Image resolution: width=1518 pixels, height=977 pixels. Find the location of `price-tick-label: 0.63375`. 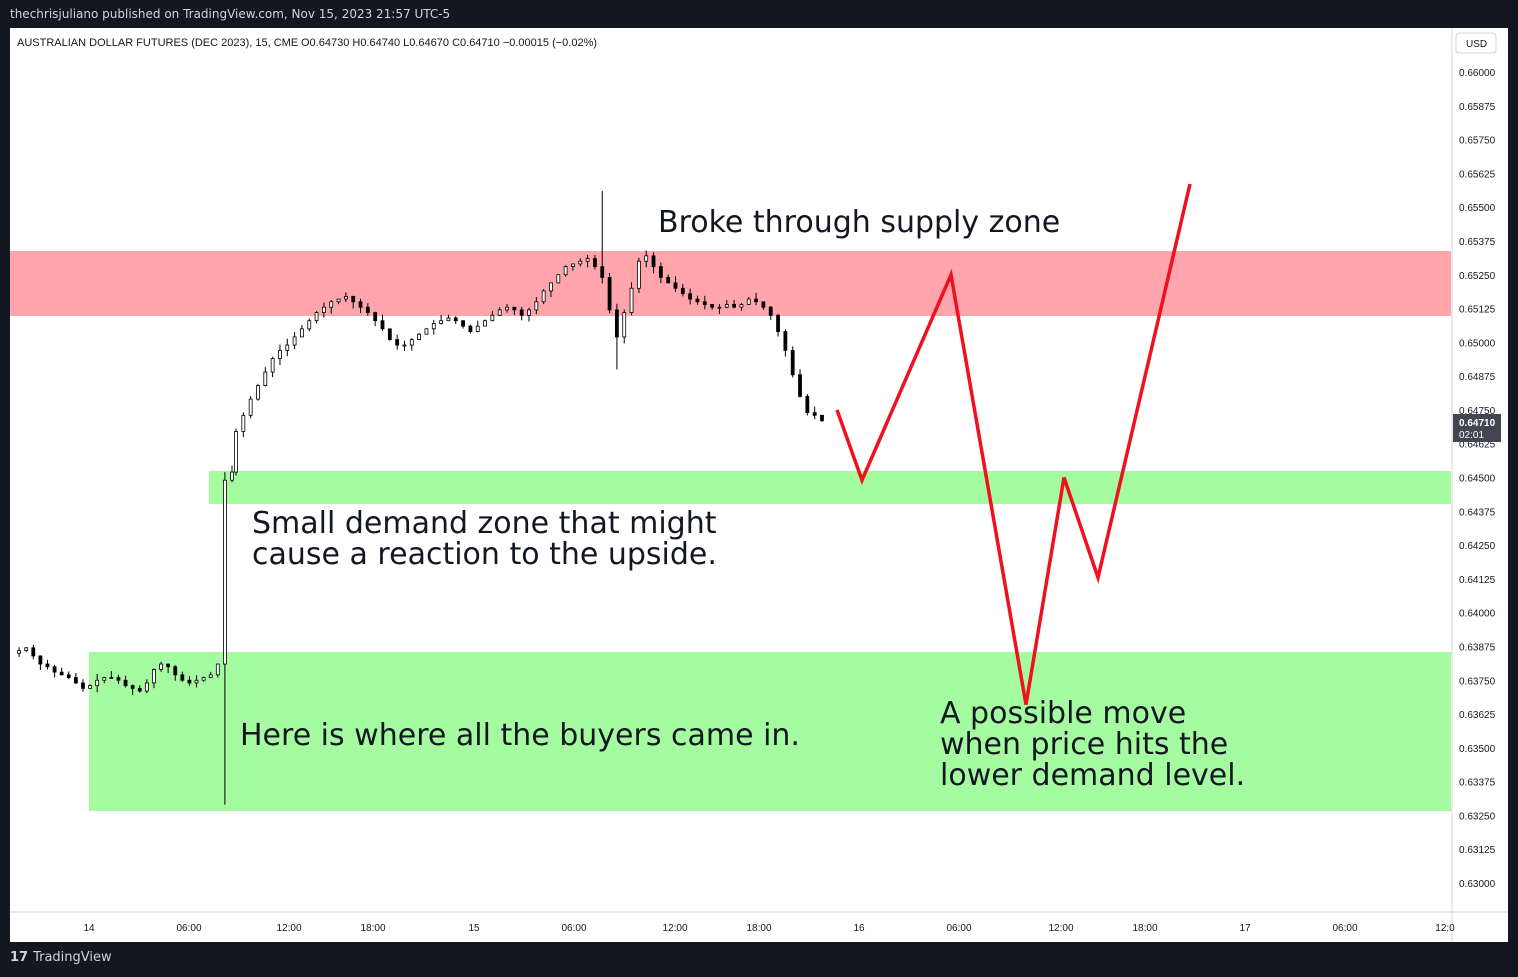

price-tick-label: 0.63375 is located at coordinates (1477, 783).